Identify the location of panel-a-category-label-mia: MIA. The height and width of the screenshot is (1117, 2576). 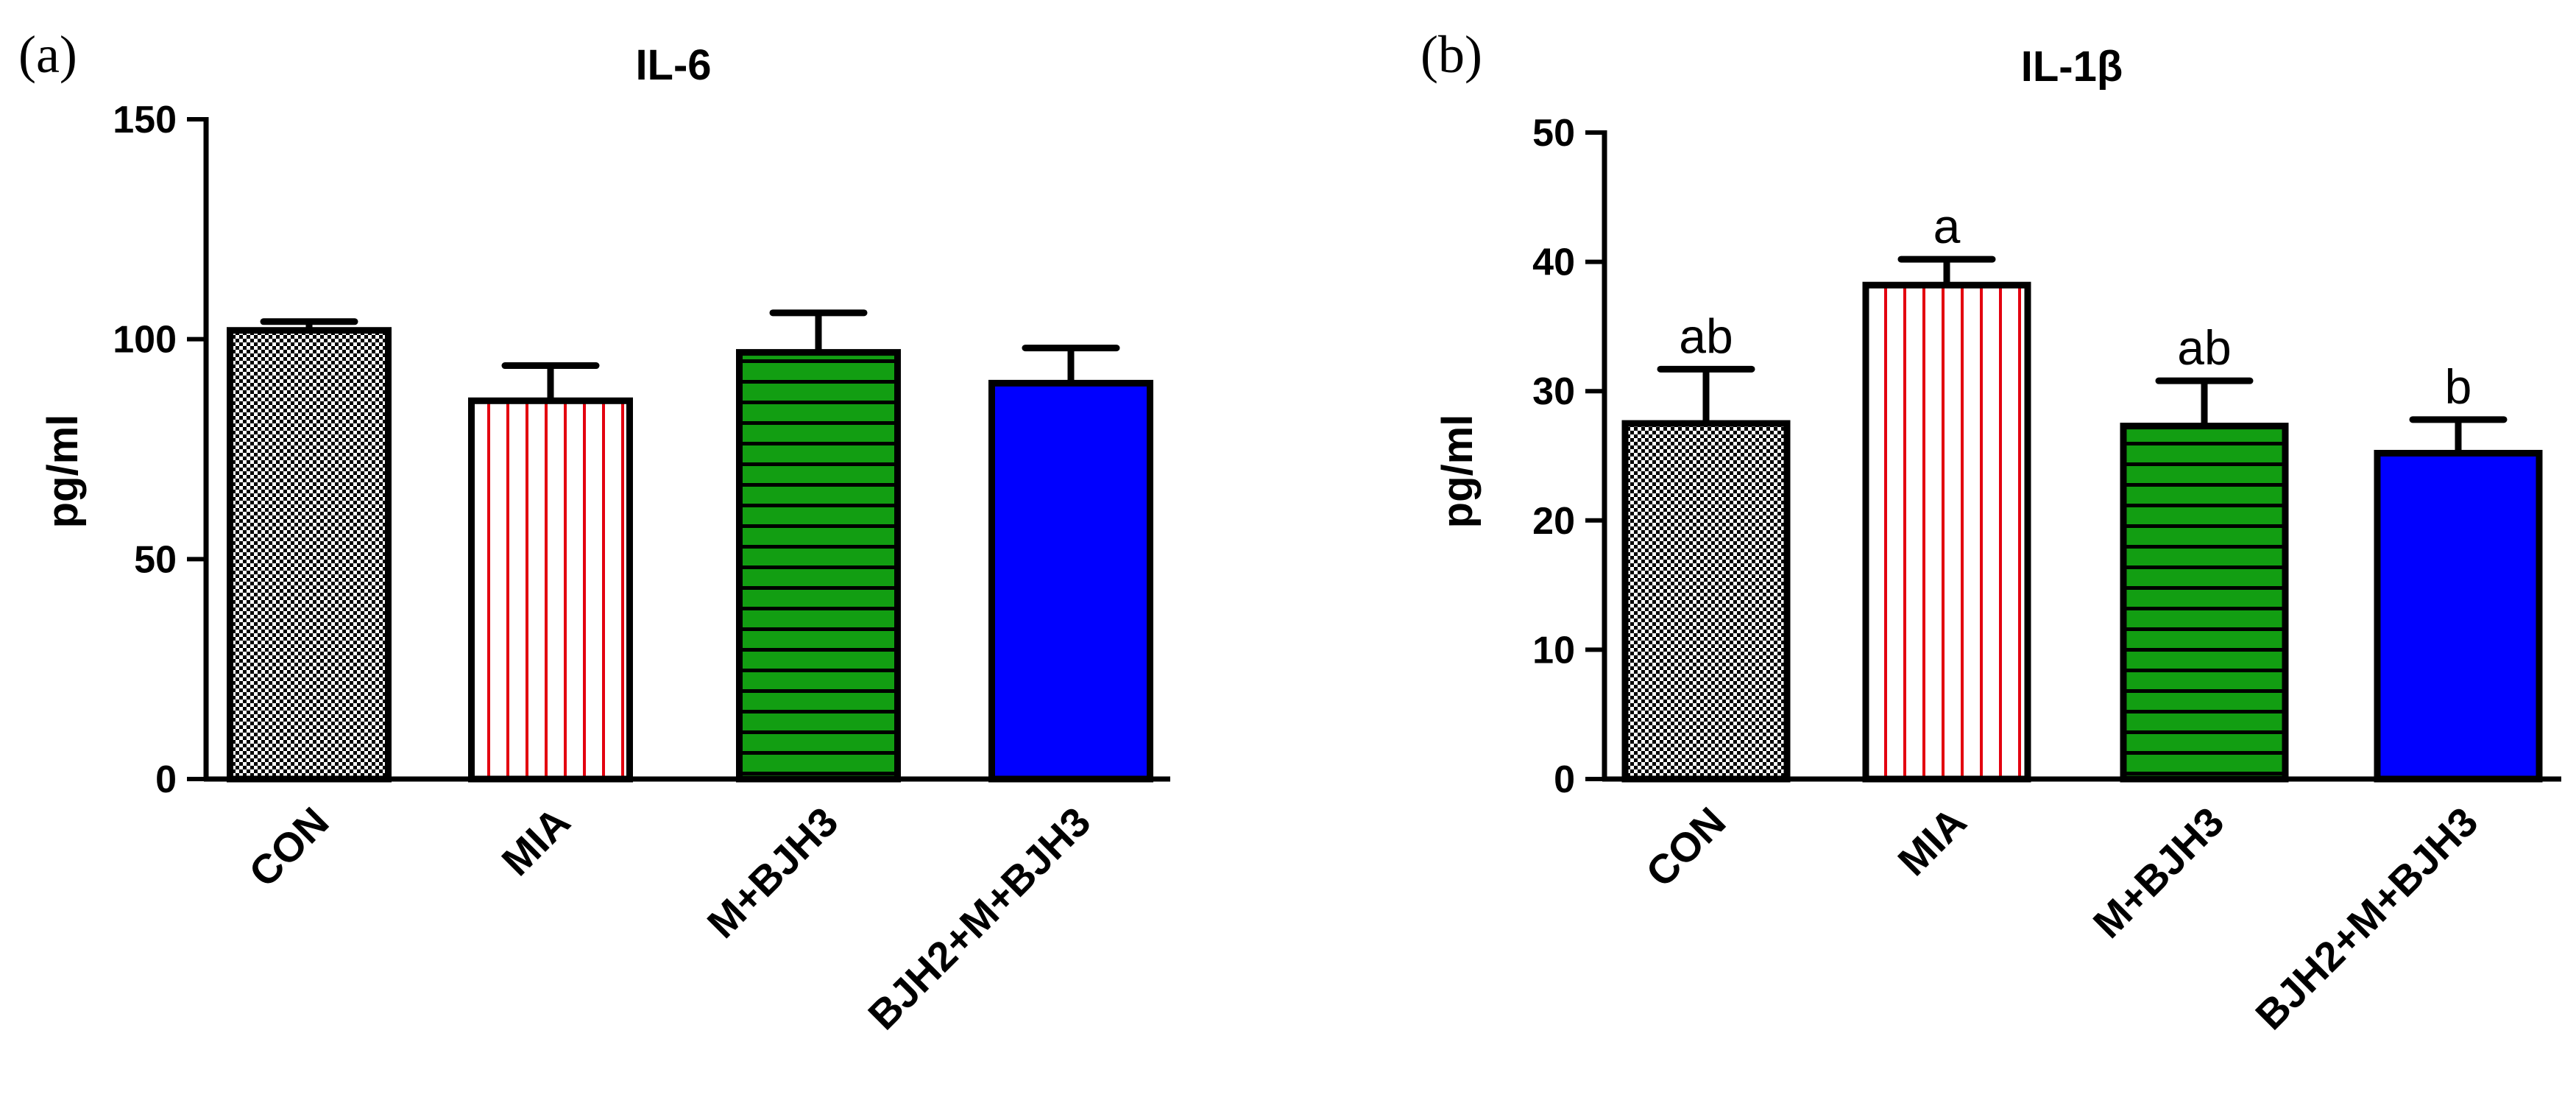
(535, 841).